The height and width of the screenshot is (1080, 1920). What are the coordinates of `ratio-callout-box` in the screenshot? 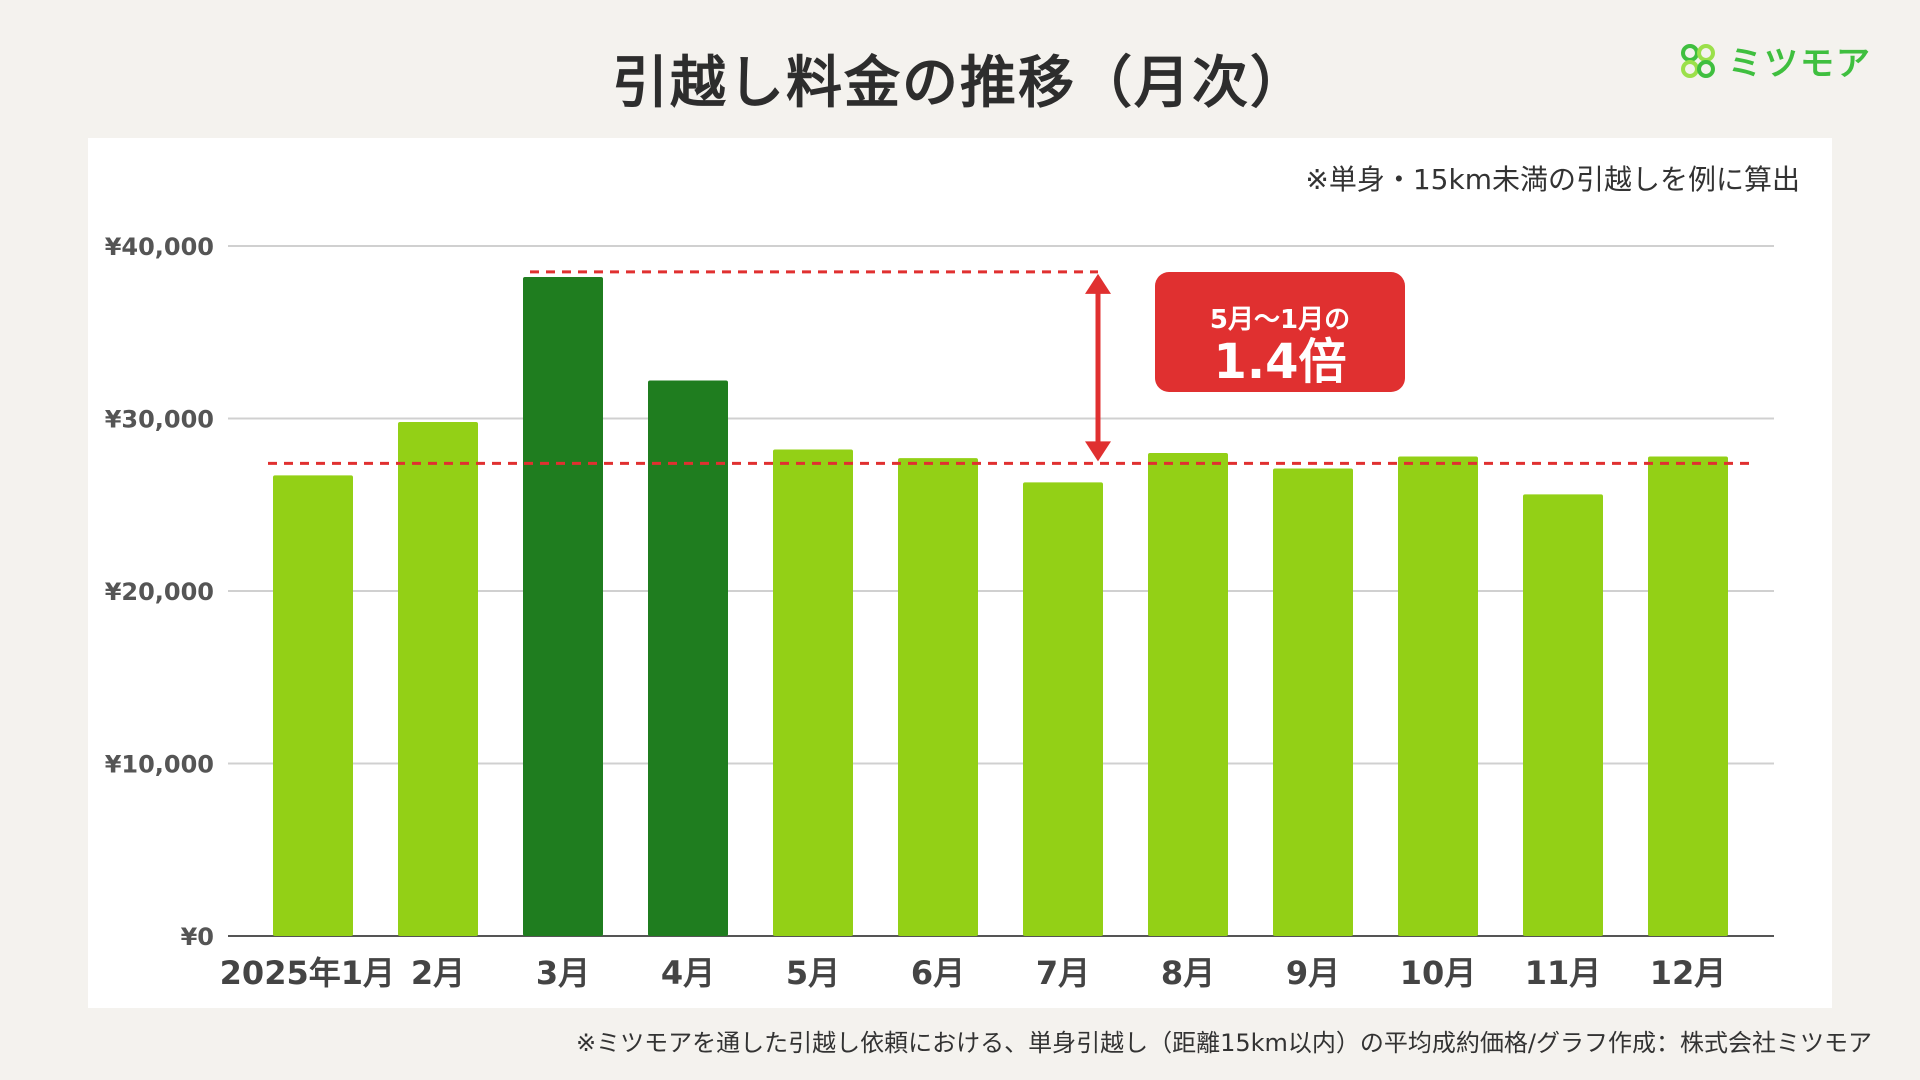 It's located at (1280, 332).